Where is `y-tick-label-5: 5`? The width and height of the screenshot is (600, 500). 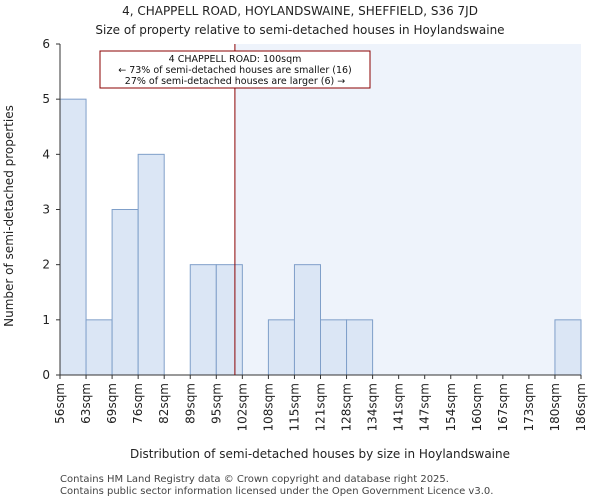
y-tick-label-5: 5 is located at coordinates (46, 99).